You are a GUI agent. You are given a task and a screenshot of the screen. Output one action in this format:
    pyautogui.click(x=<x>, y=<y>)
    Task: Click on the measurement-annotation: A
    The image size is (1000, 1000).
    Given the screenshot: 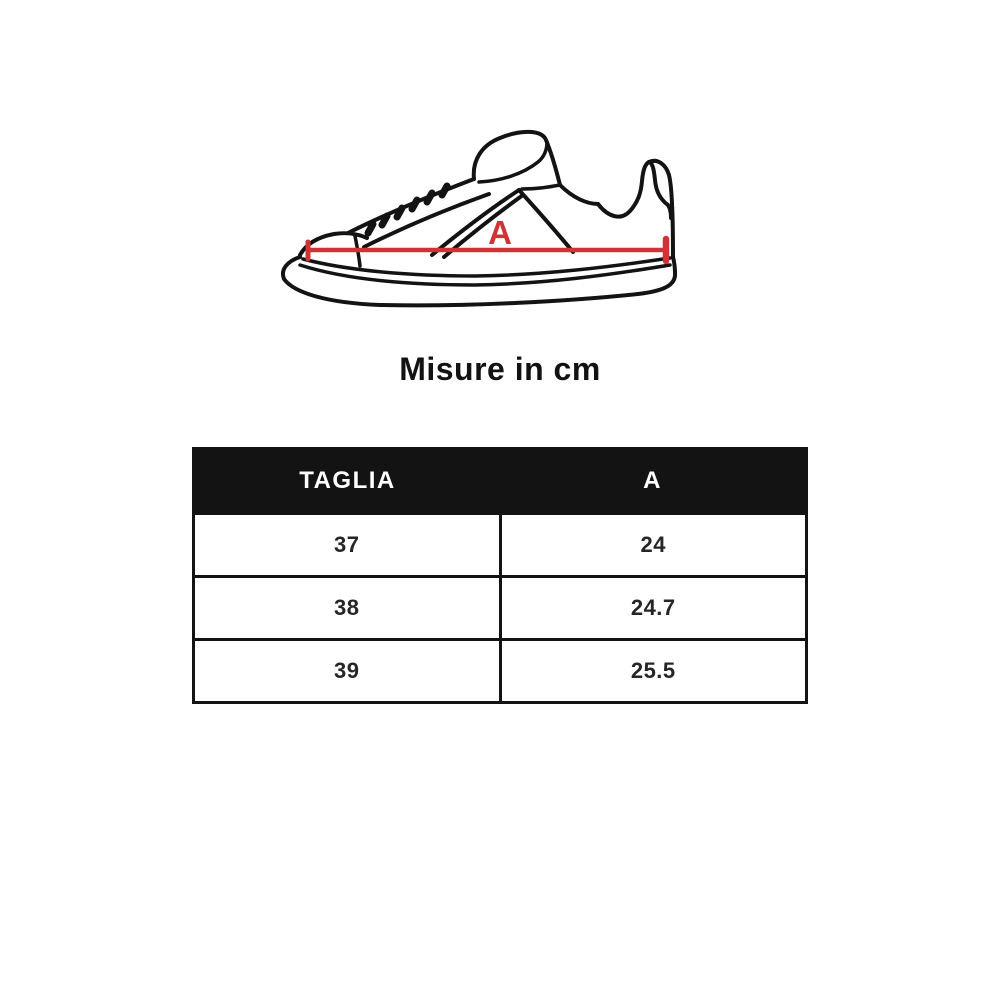 What is the action you would take?
    pyautogui.click(x=487, y=239)
    